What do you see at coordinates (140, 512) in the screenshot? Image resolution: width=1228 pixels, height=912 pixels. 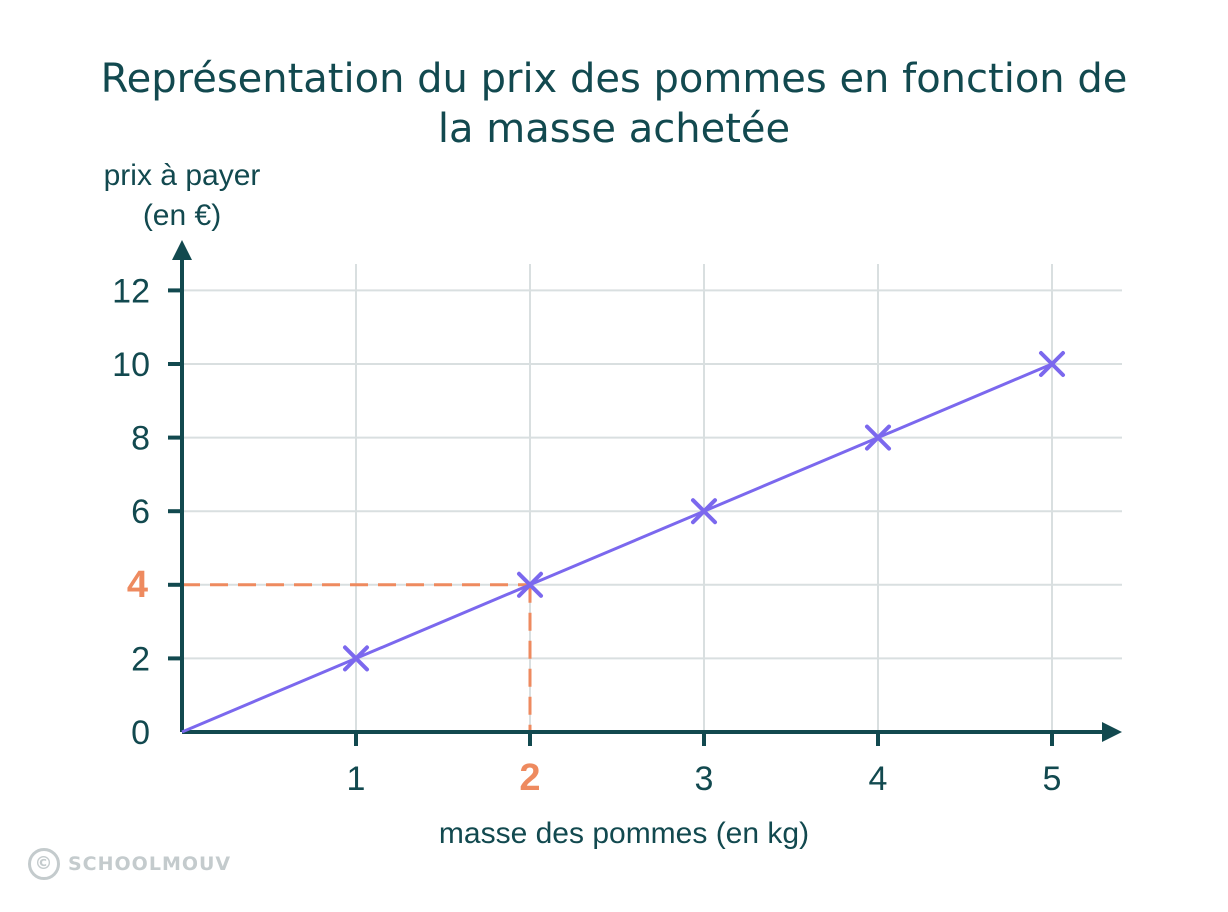 I see `y-tick-label: 6` at bounding box center [140, 512].